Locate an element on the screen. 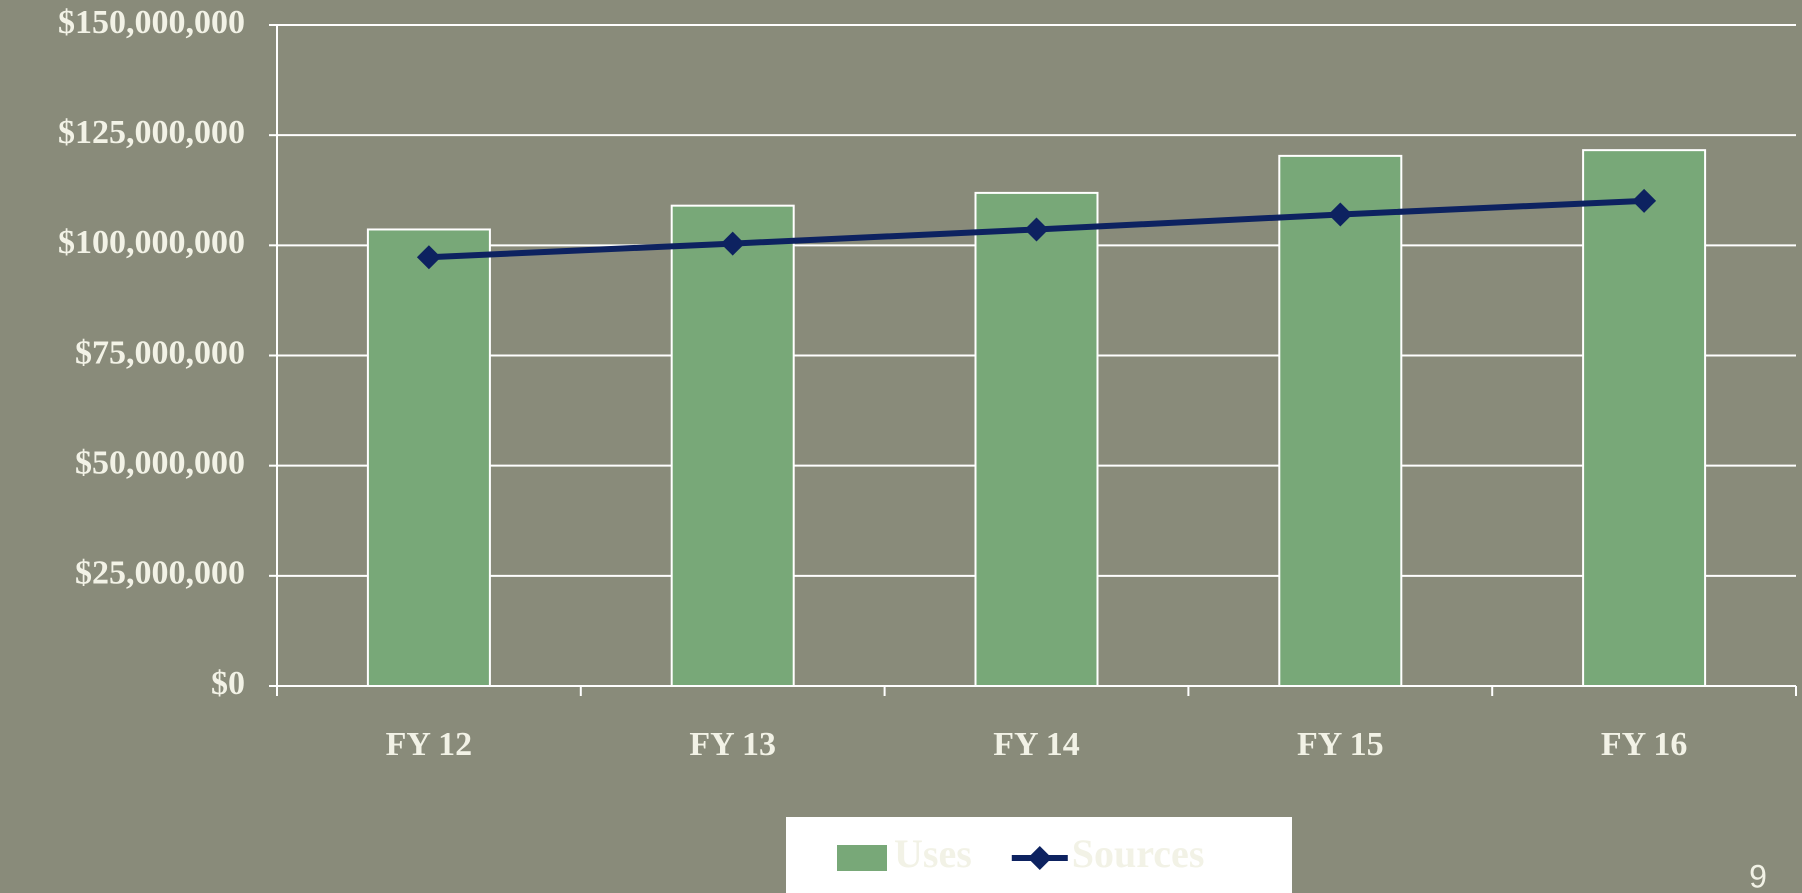  x-tick-label: FY 13 is located at coordinates (732, 744).